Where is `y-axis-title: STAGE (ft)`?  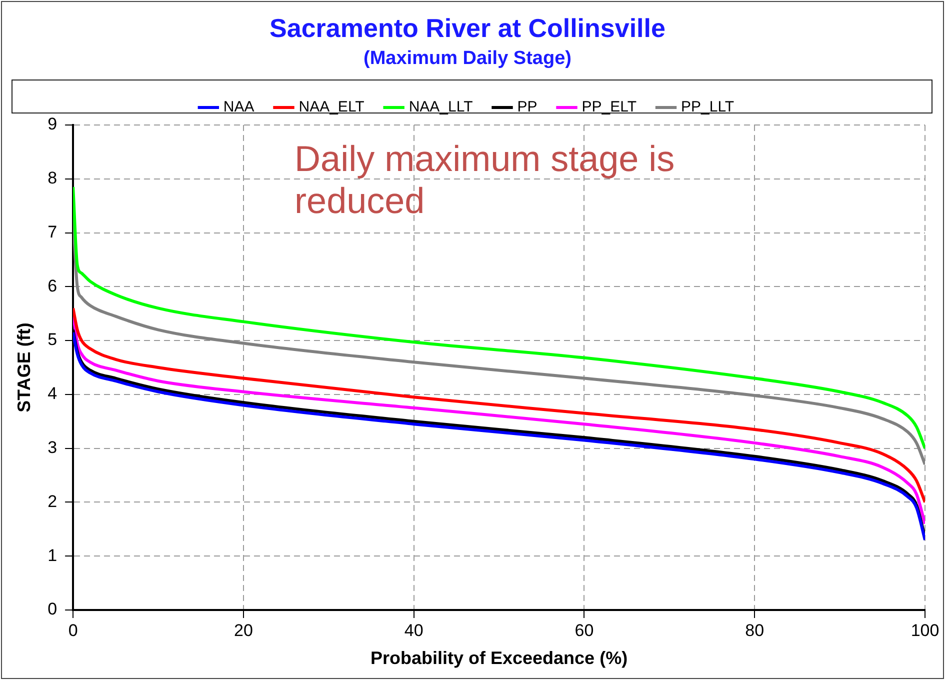 y-axis-title: STAGE (ft) is located at coordinates (24, 367).